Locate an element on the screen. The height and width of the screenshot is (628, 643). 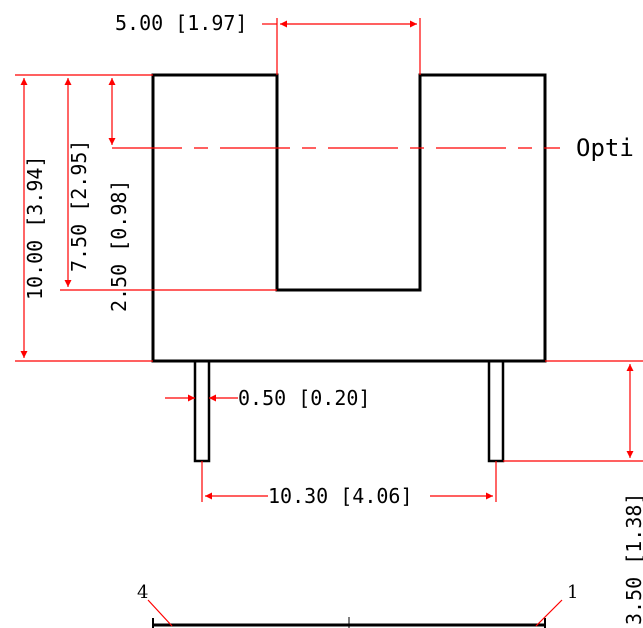
pin-right is located at coordinates (496, 411).